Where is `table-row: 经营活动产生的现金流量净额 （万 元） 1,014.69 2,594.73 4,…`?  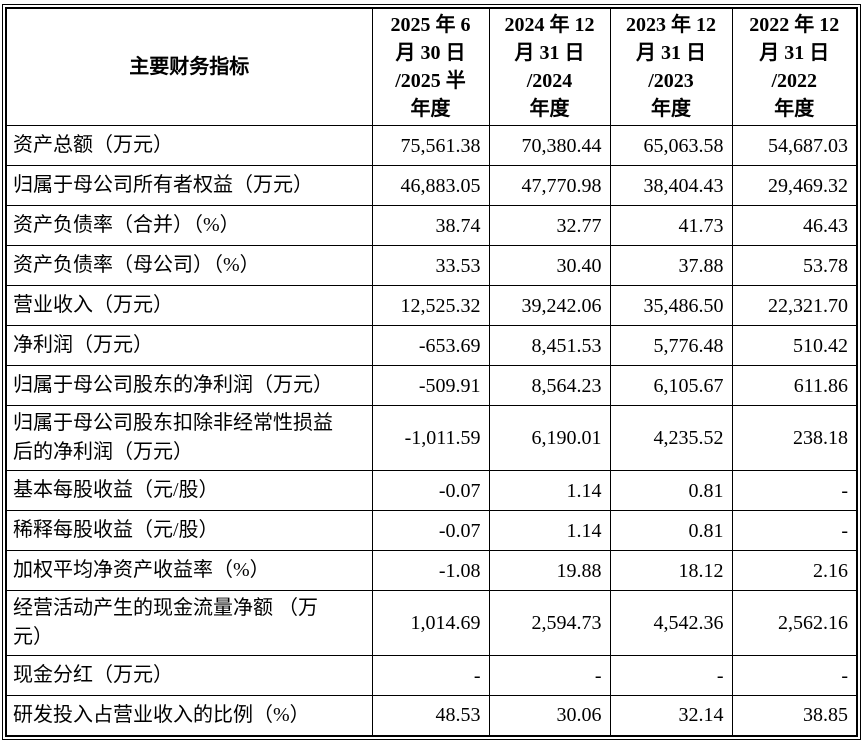
table-row: 经营活动产生的现金流量净额 （万 元） 1,014.69 2,594.73 4,… is located at coordinates (431, 623).